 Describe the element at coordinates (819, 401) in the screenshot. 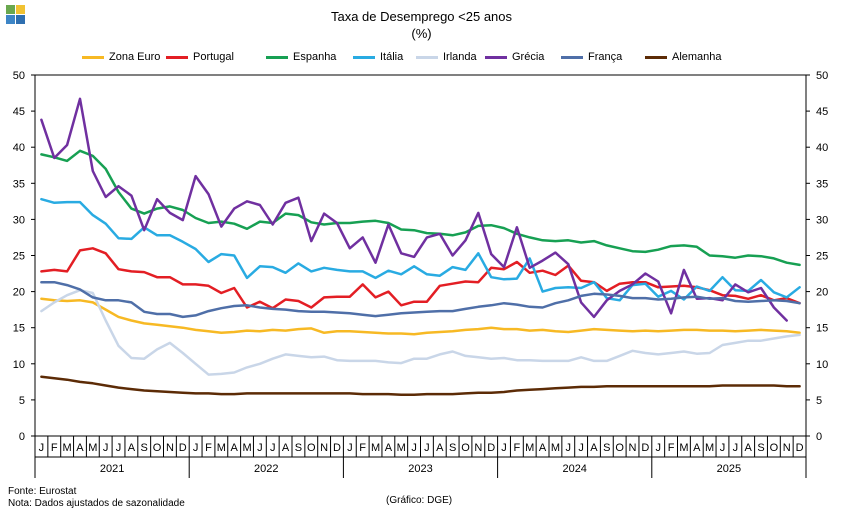

I see `y-tick-label-right: 5` at that location.